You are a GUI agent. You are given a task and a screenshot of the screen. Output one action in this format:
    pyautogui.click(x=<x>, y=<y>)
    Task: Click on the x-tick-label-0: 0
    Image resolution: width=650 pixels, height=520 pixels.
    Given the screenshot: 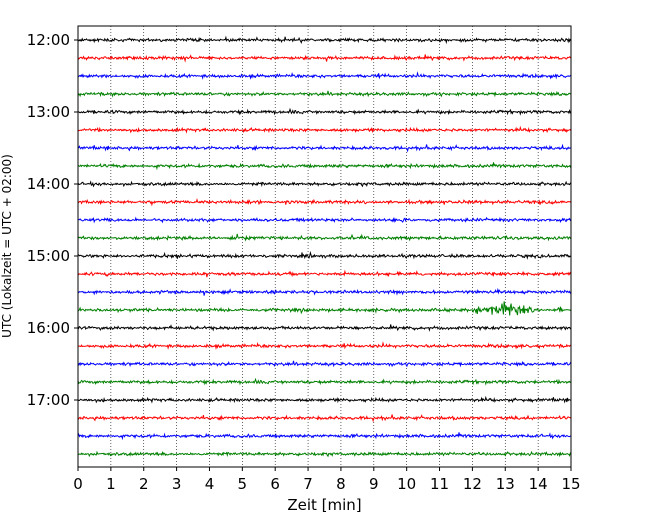 What is the action you would take?
    pyautogui.click(x=78, y=484)
    